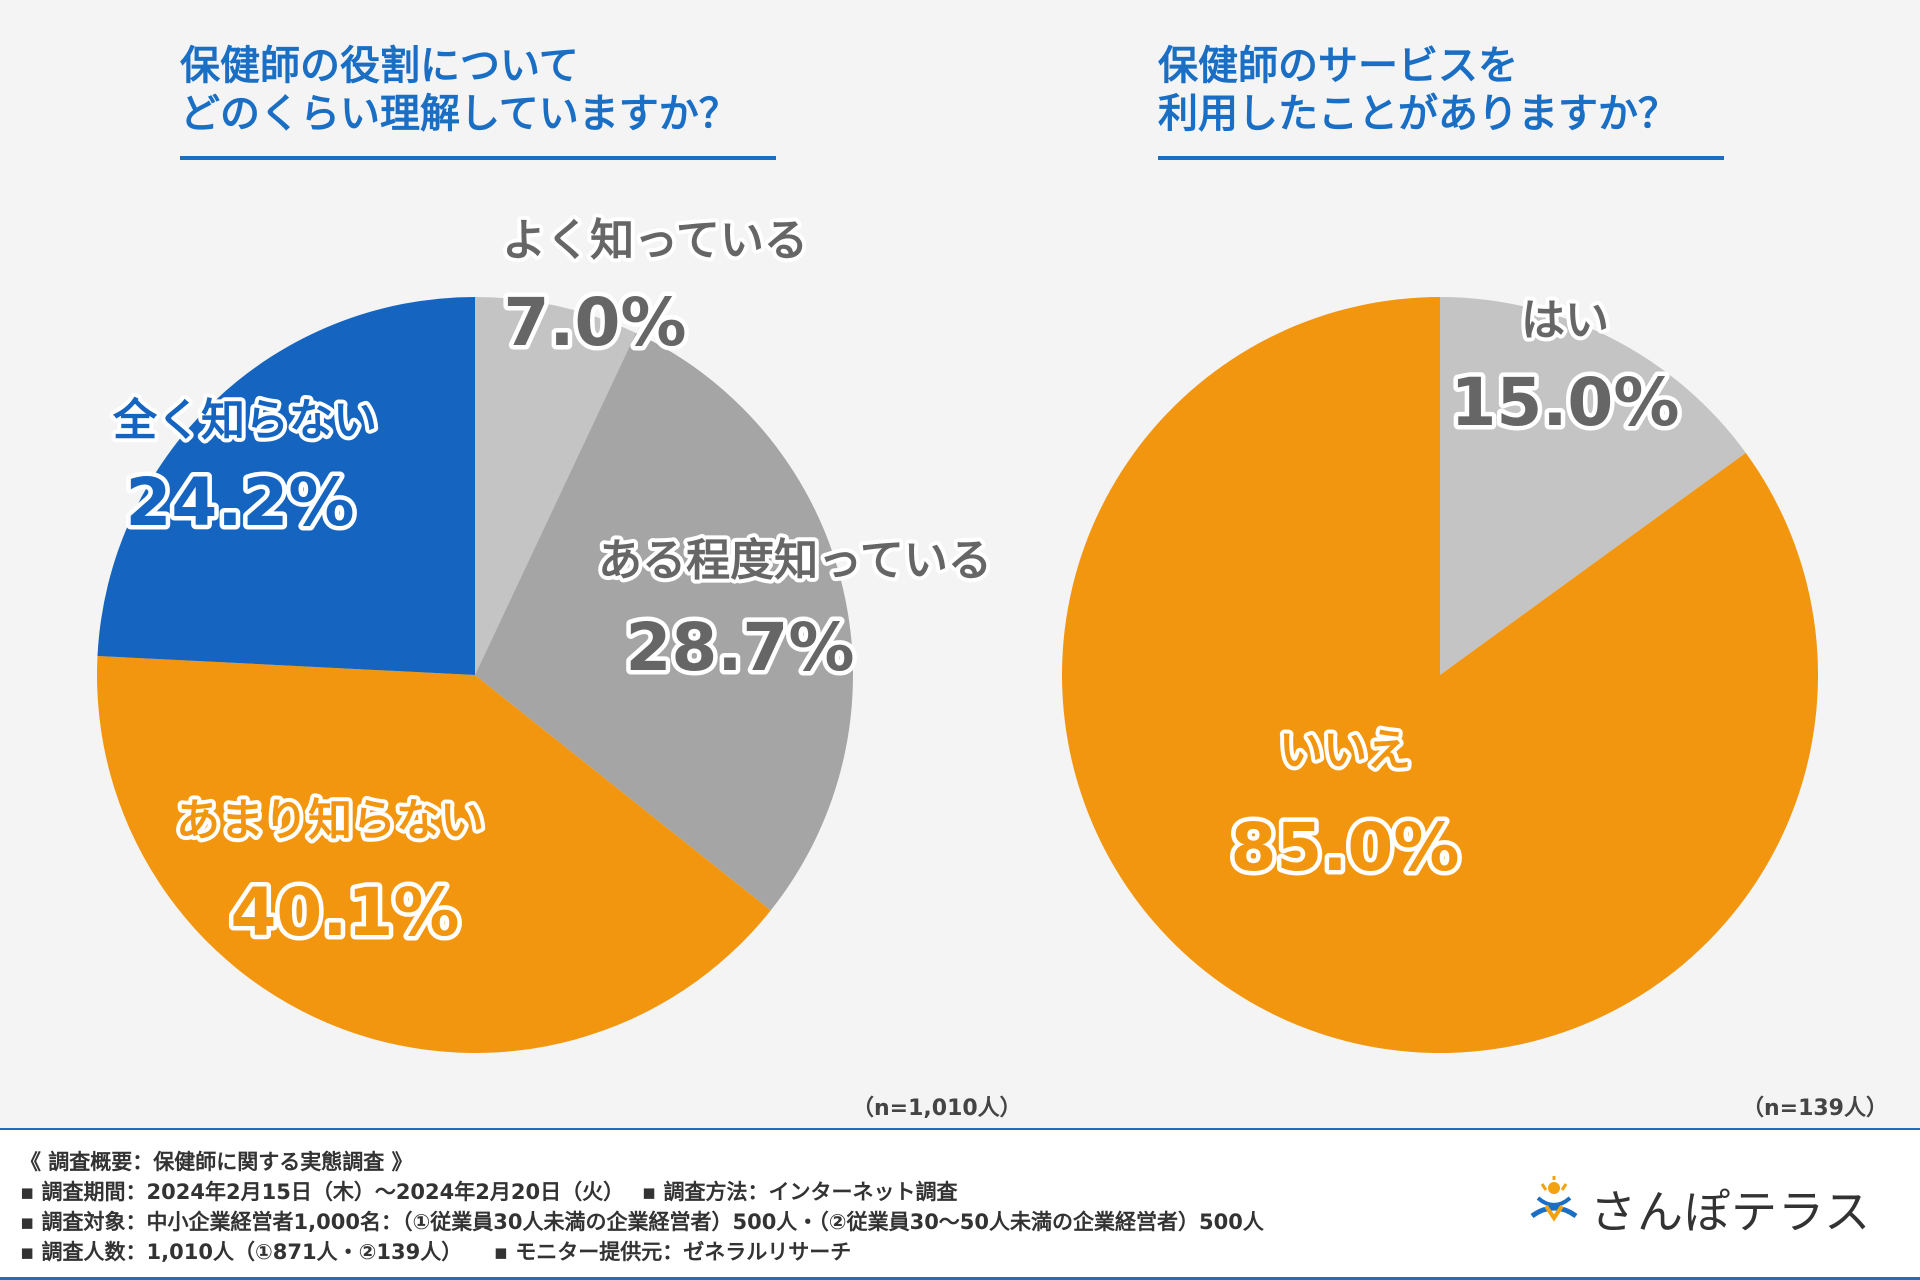 This screenshot has height=1280, width=1920. What do you see at coordinates (240, 502) in the screenshot?
I see `chart1-value-4: 24.2%` at bounding box center [240, 502].